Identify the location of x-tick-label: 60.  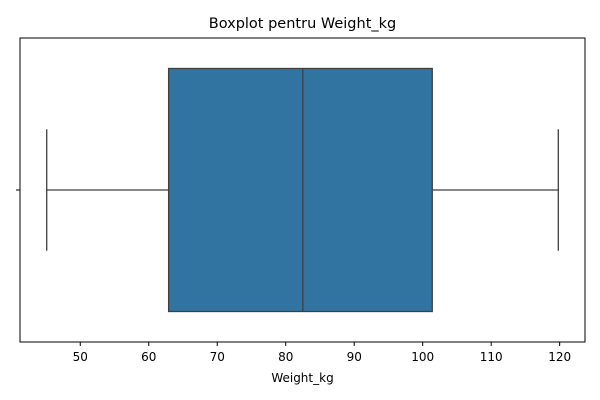
(148, 357).